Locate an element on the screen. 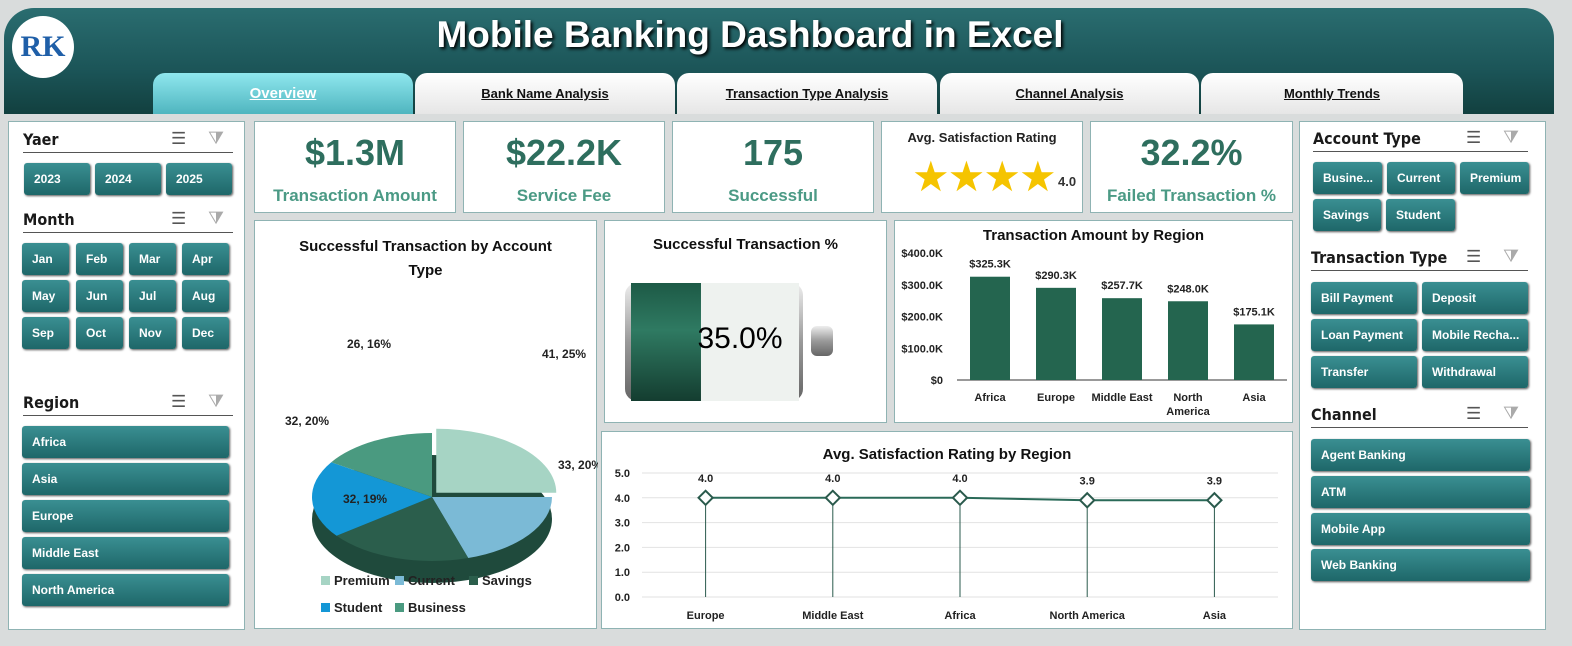 The width and height of the screenshot is (1572, 646). y-tick-label: 0.0 is located at coordinates (622, 598).